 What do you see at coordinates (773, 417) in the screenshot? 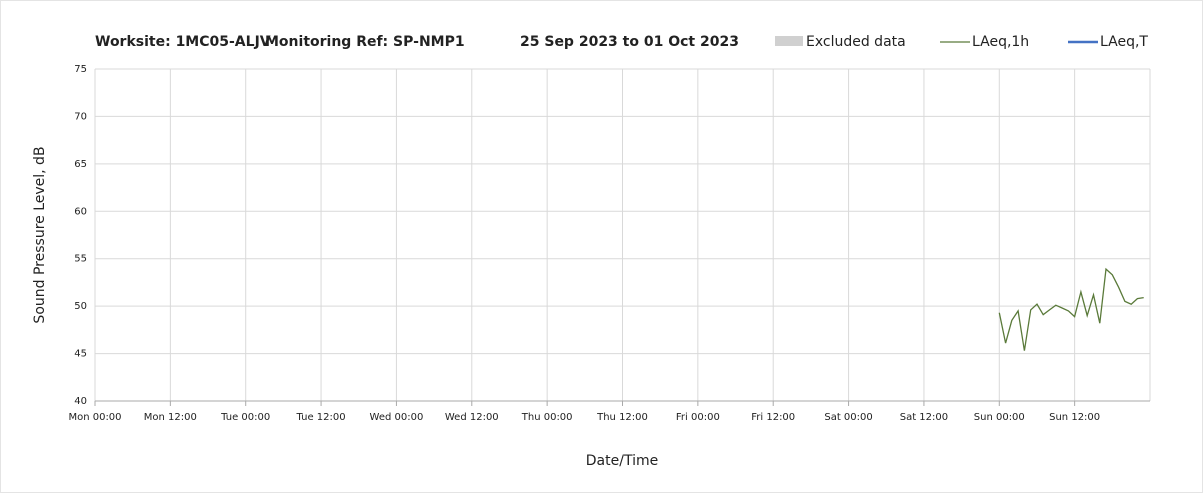
I see `x-tick-label: Fri 12:00` at bounding box center [773, 417].